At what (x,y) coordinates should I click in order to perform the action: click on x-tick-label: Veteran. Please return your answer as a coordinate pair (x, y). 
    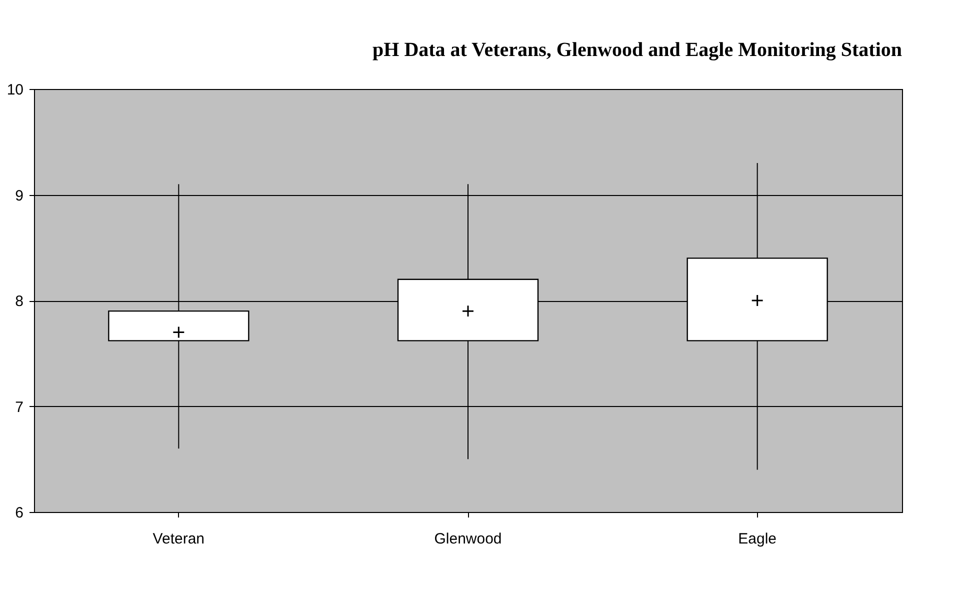
    Looking at the image, I should click on (178, 539).